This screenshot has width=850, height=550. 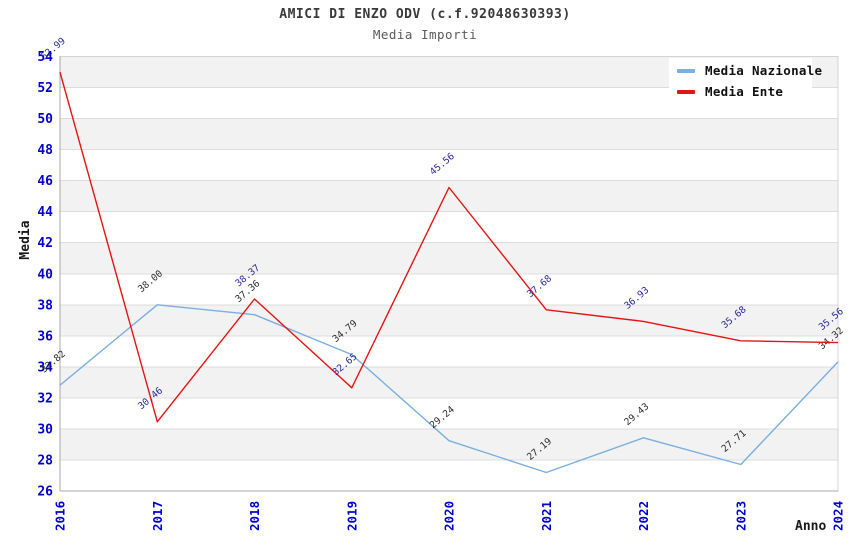 What do you see at coordinates (810, 526) in the screenshot?
I see `x-axis-title: Anno` at bounding box center [810, 526].